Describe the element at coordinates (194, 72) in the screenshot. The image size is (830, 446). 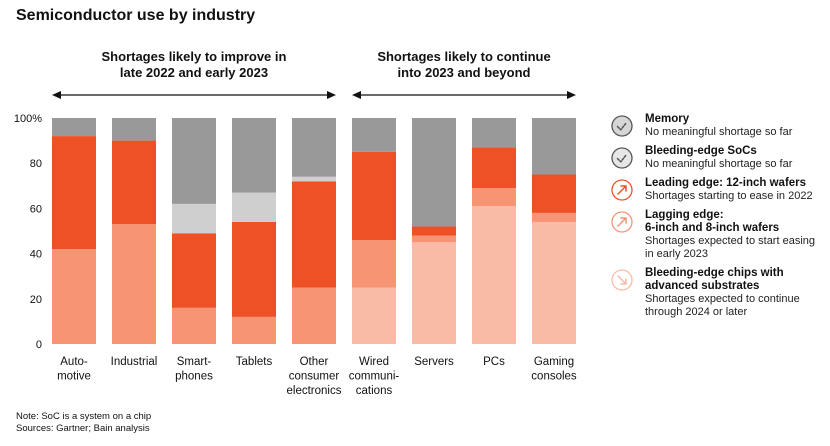
I see `region-title: late 2022 and early 2023` at that location.